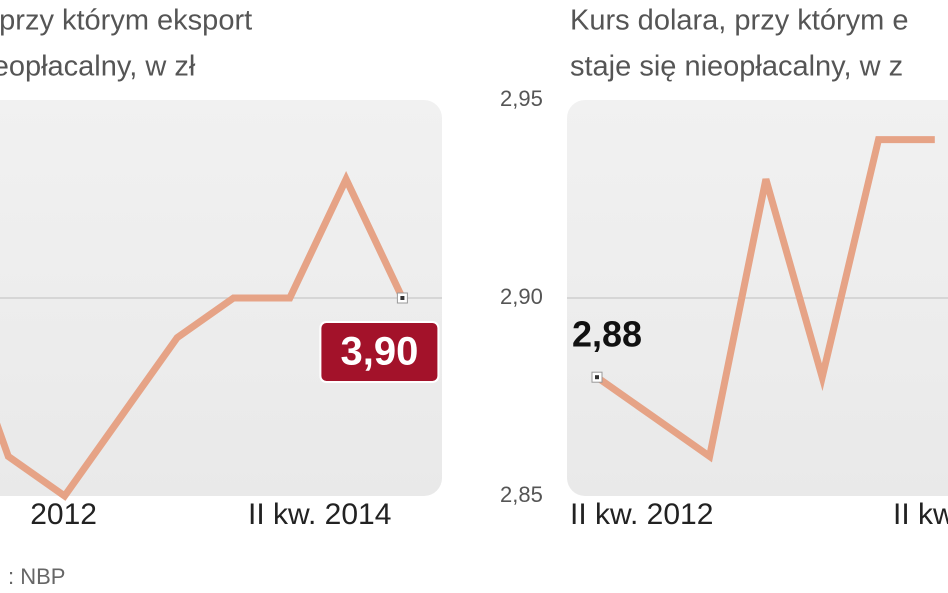  Describe the element at coordinates (739, 21) in the screenshot. I see `chart-title: Kurs dolara, przy którym e` at that location.